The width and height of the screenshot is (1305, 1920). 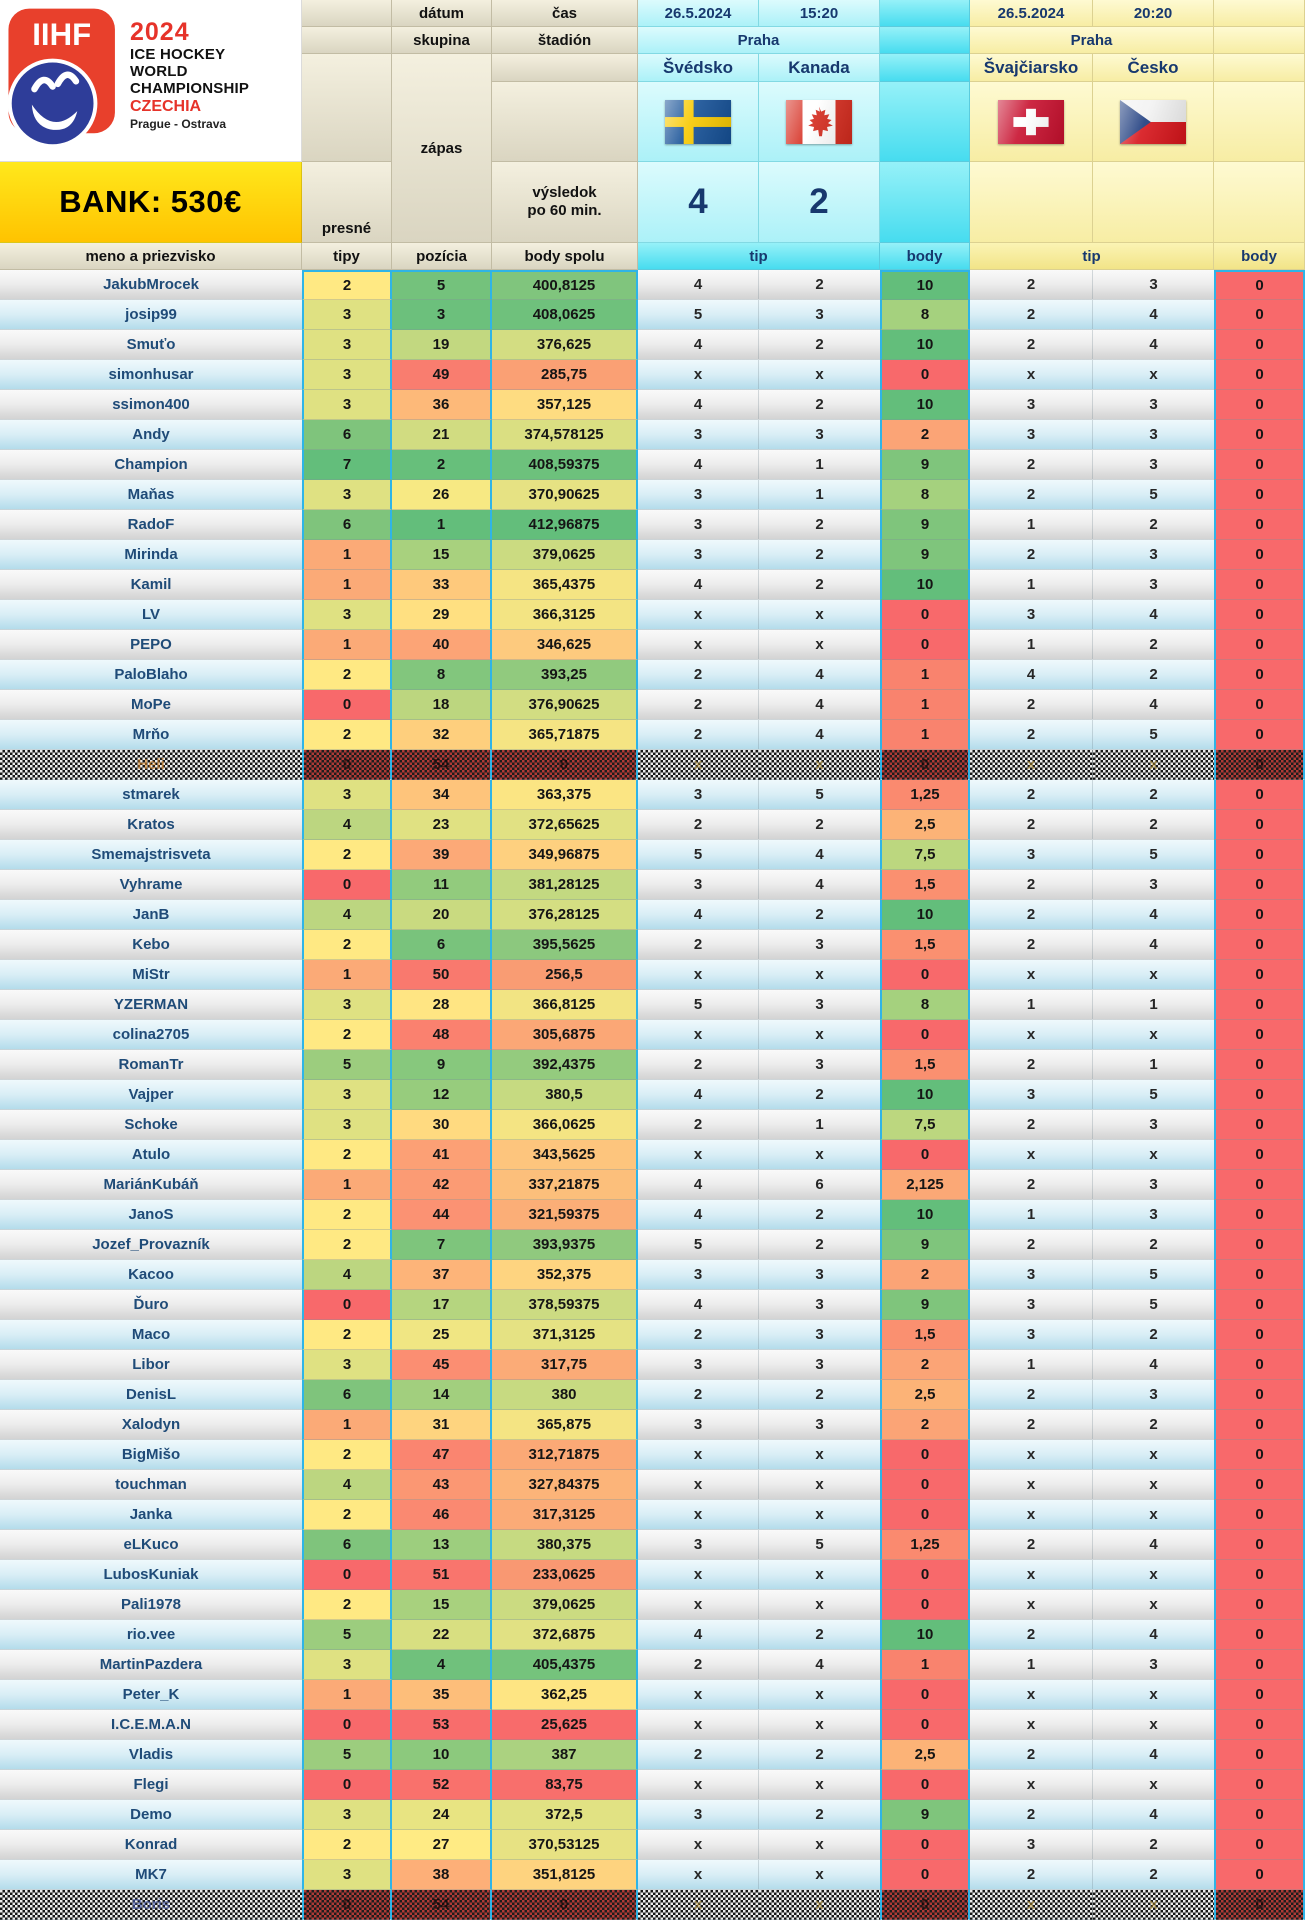 I want to click on player-name-cell: Vajper, so click(x=151, y=1095).